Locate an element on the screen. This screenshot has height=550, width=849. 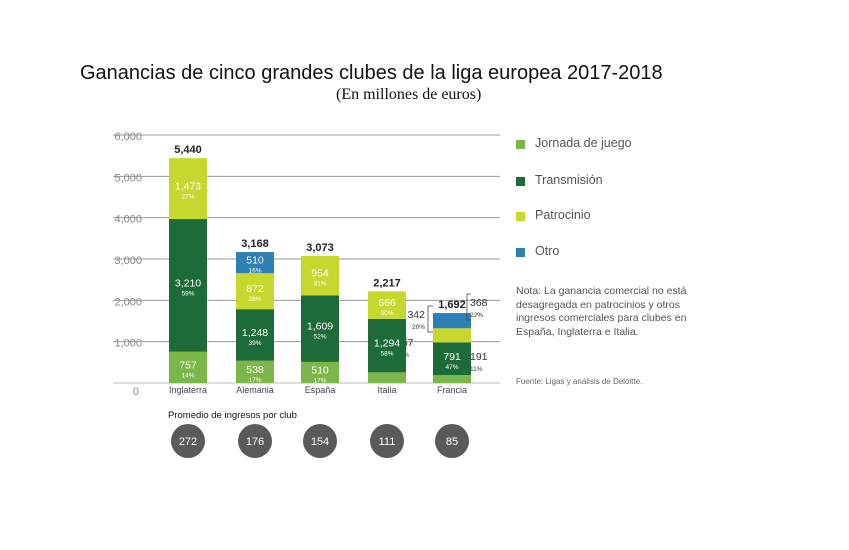
average-title: Promedio de ingresos por club is located at coordinates (232, 415).